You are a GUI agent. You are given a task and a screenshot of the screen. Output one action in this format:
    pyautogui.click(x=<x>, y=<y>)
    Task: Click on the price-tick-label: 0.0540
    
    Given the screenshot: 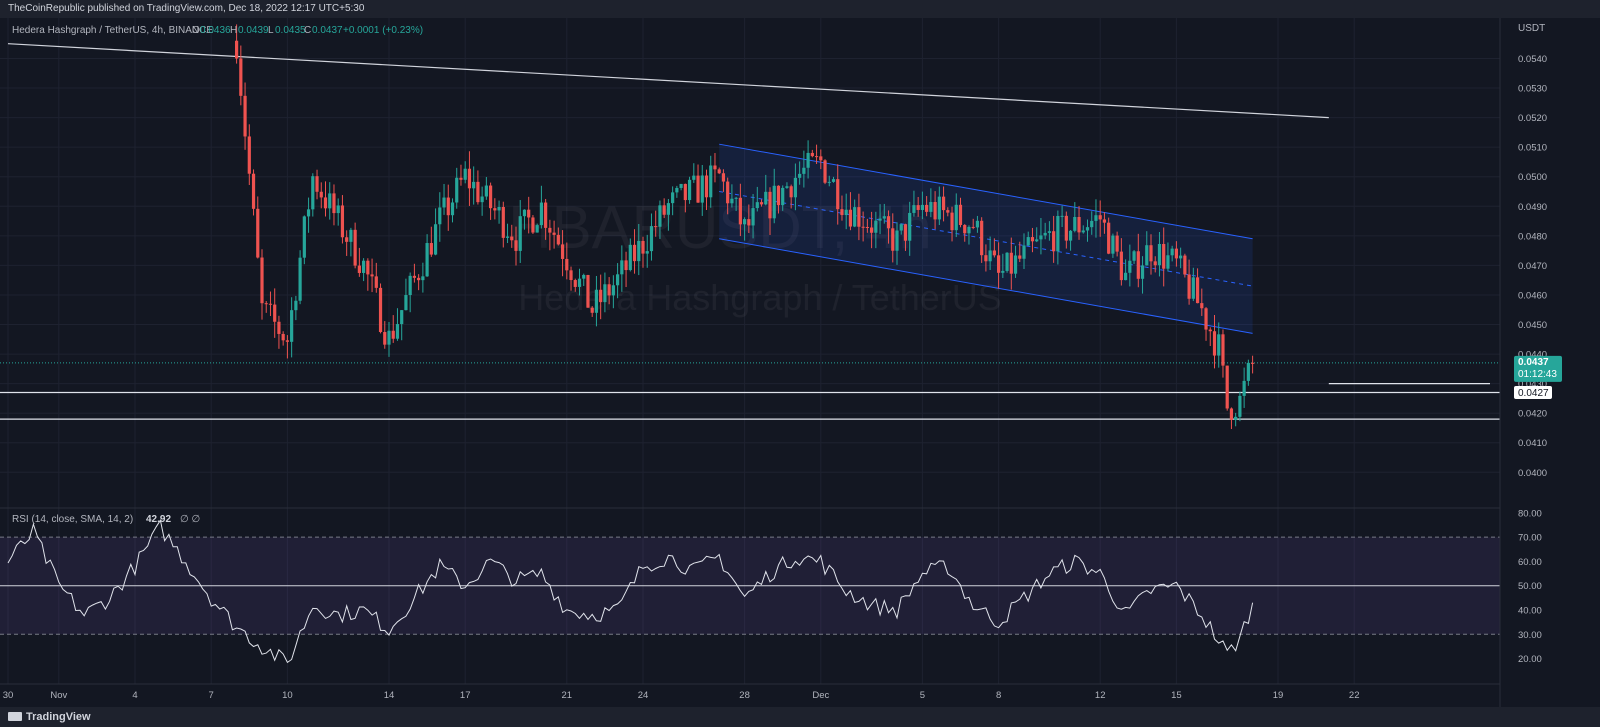 What is the action you would take?
    pyautogui.click(x=1532, y=59)
    